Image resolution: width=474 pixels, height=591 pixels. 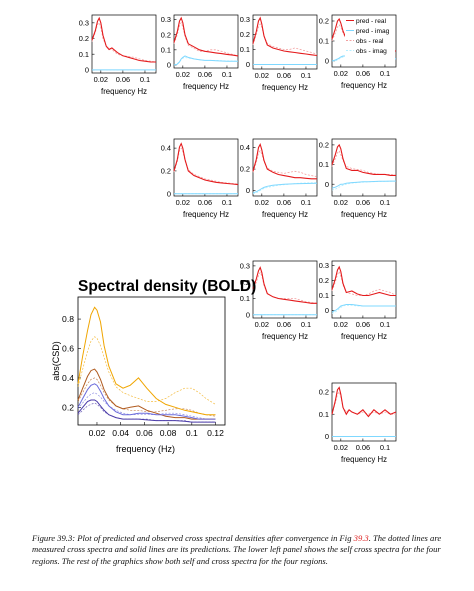 I want to click on series-region-1-obs, so click(x=146, y=370).